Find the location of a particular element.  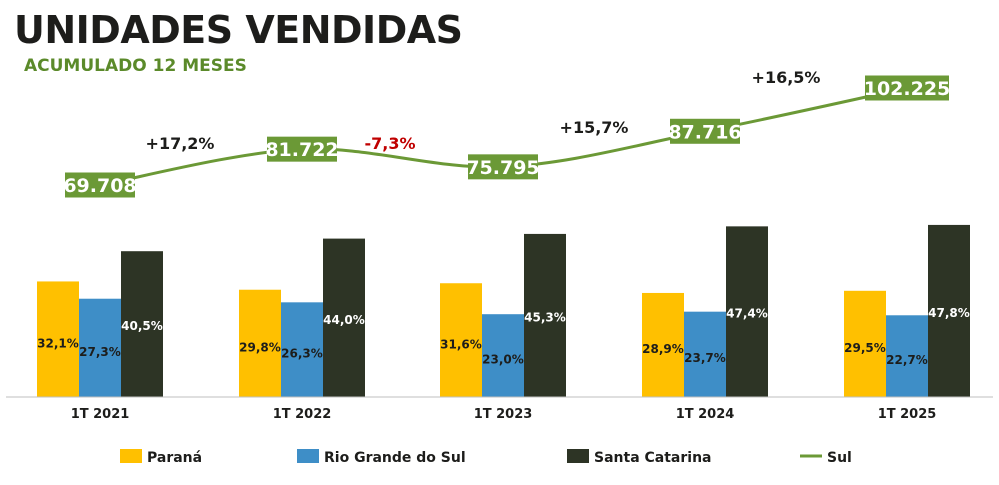

line-value-label: 87.716 is located at coordinates (704, 132).